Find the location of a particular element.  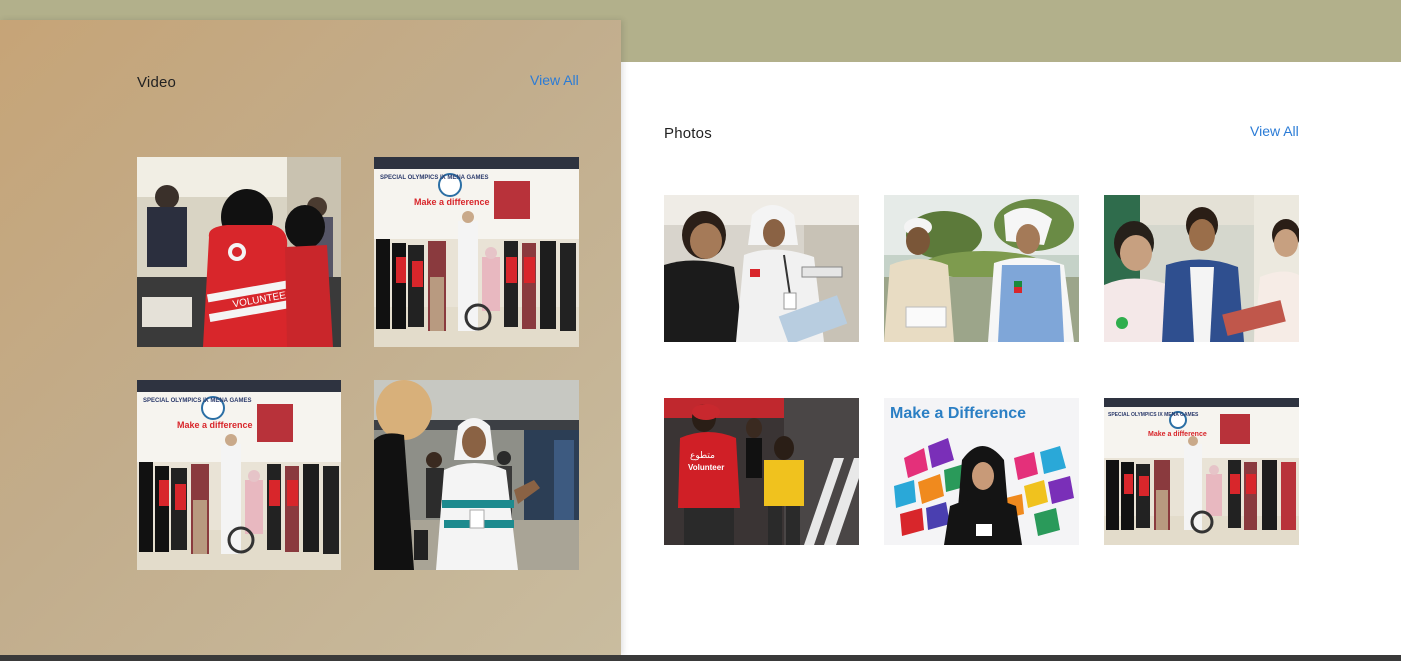

handing-package-image is located at coordinates (981, 268).